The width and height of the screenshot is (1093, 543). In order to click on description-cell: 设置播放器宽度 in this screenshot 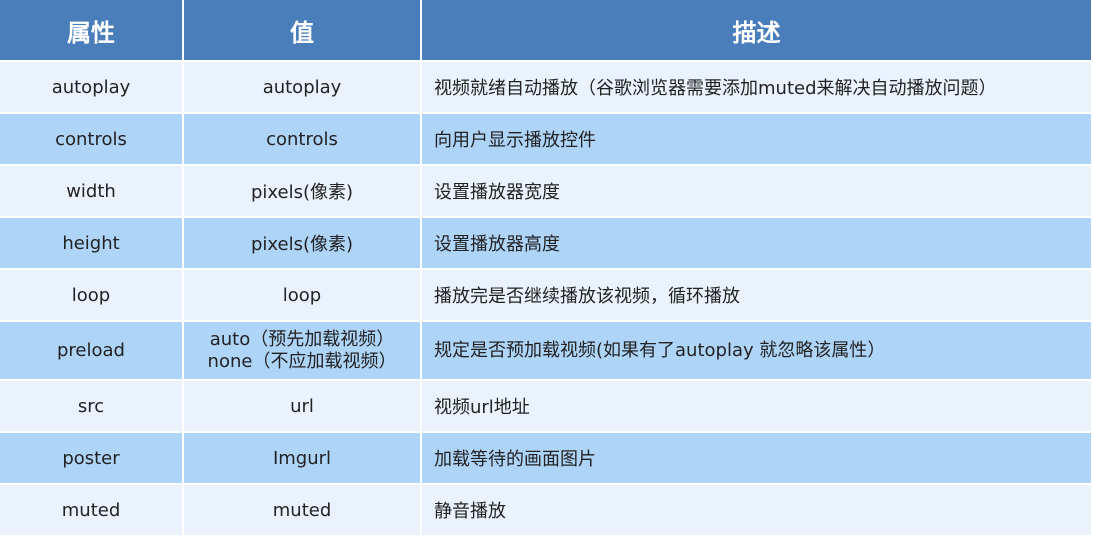, I will do `click(756, 191)`.